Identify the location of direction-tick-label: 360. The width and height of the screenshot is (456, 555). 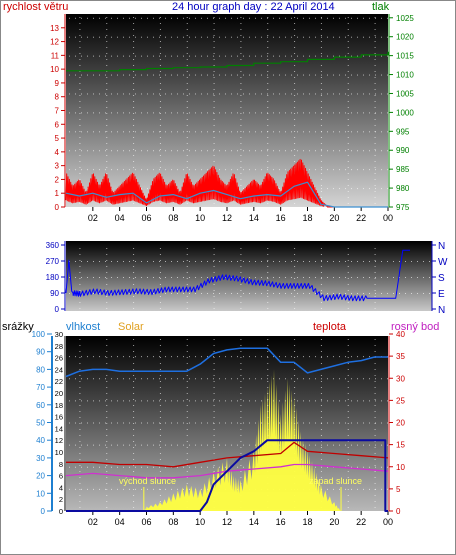
(53, 245).